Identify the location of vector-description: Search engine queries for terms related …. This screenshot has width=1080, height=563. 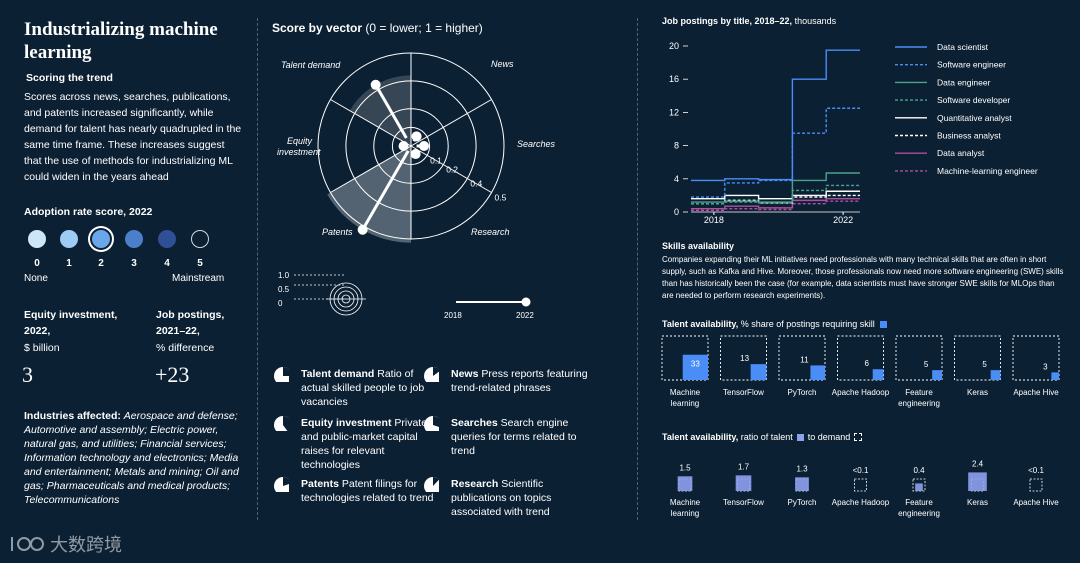
(514, 437).